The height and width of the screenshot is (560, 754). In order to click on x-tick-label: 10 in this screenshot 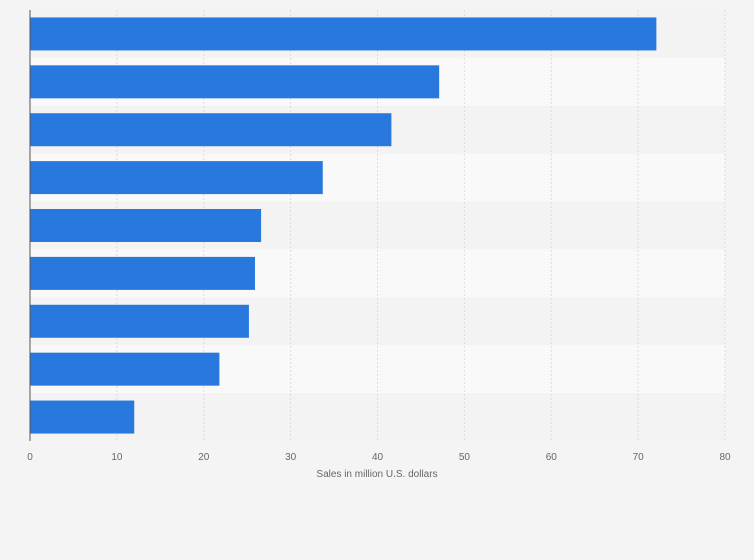, I will do `click(117, 457)`.